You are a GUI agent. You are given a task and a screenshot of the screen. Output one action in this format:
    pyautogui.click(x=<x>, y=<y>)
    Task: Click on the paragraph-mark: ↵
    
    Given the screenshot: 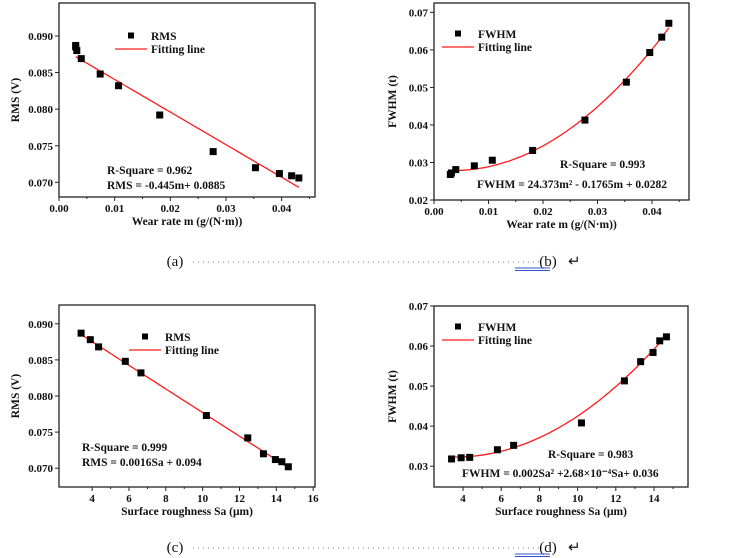 What is the action you would take?
    pyautogui.click(x=574, y=548)
    